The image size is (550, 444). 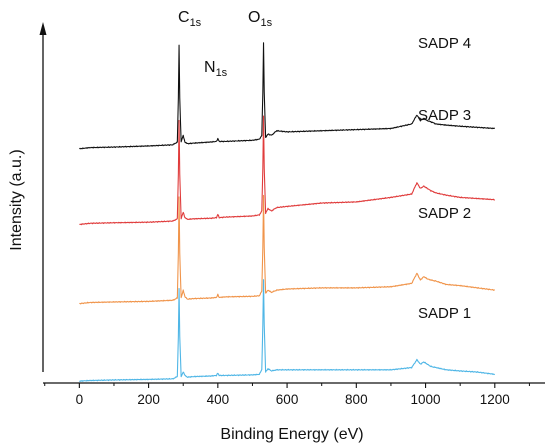 I want to click on x-tick-label: 400, so click(x=218, y=399).